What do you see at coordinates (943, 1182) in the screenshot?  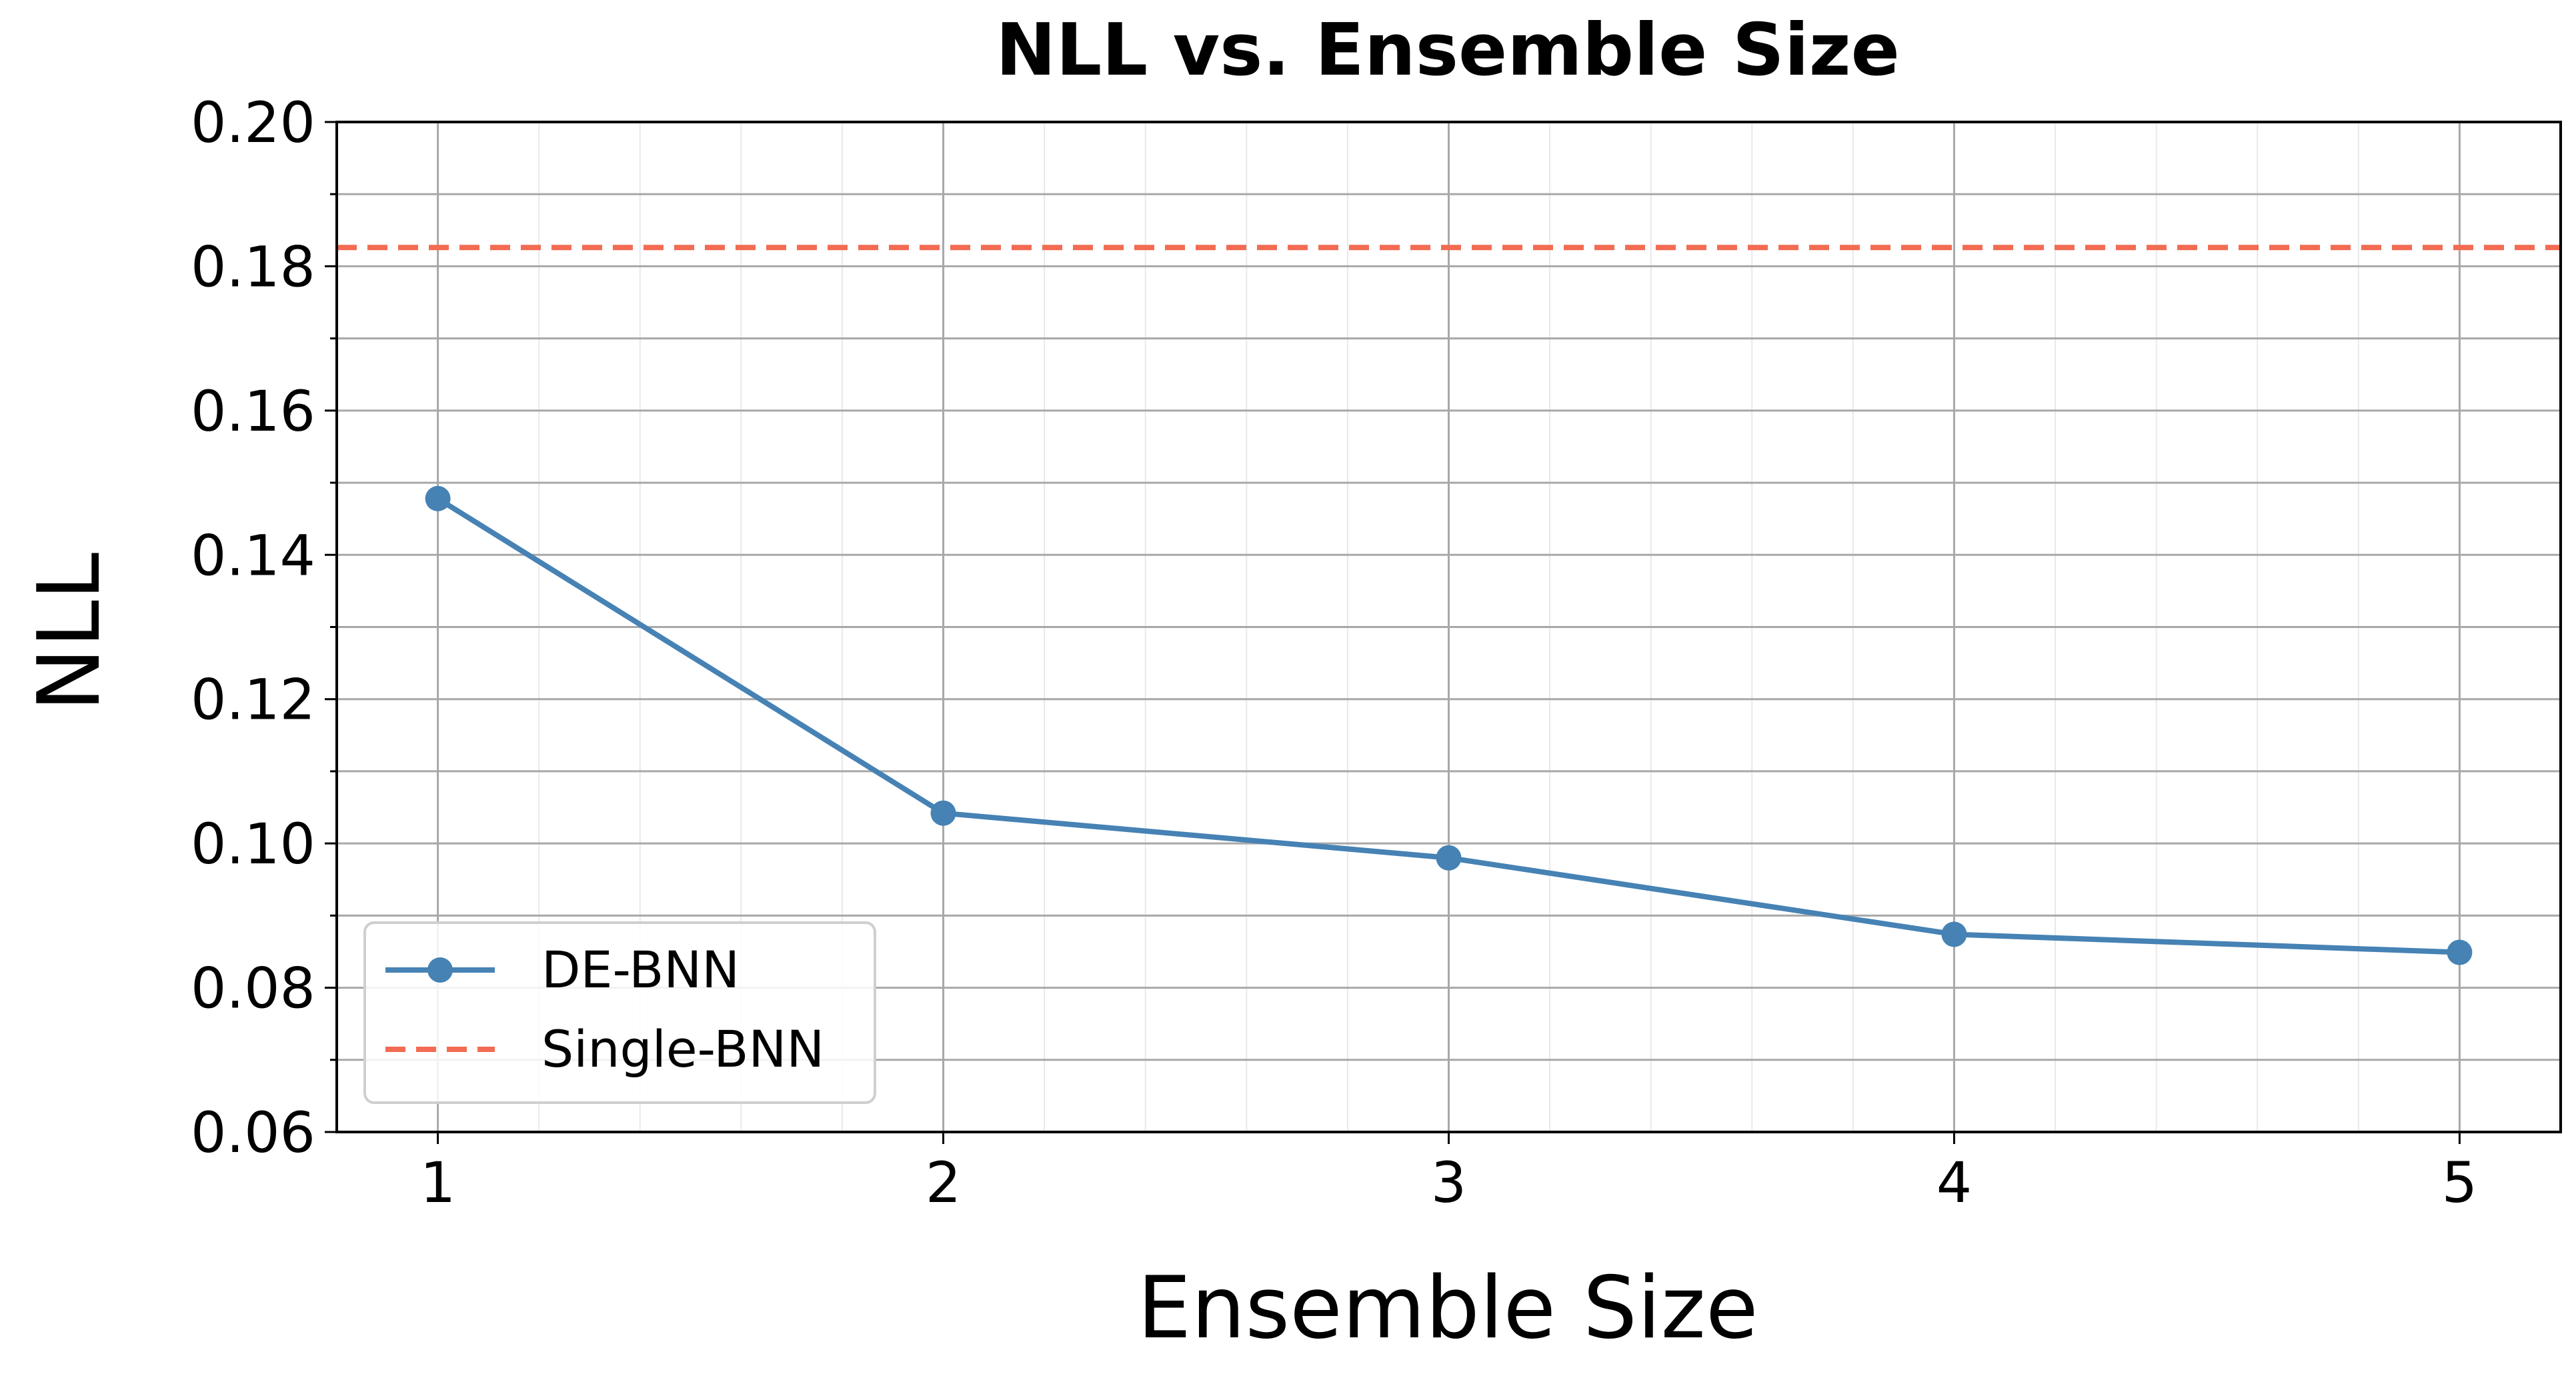 I see `x-tick-label: 2` at bounding box center [943, 1182].